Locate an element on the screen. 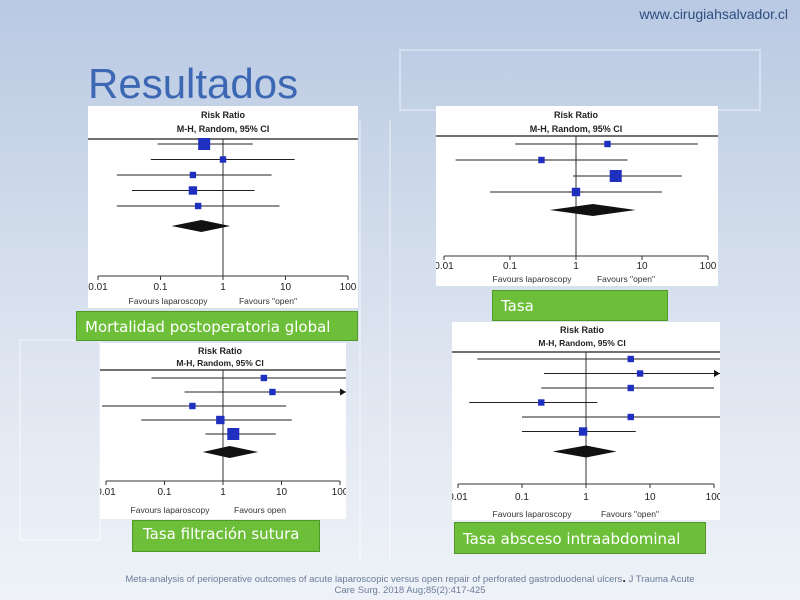 Image resolution: width=800 pixels, height=600 pixels. site-url: www.cirugiahsalvador.cl is located at coordinates (713, 14).